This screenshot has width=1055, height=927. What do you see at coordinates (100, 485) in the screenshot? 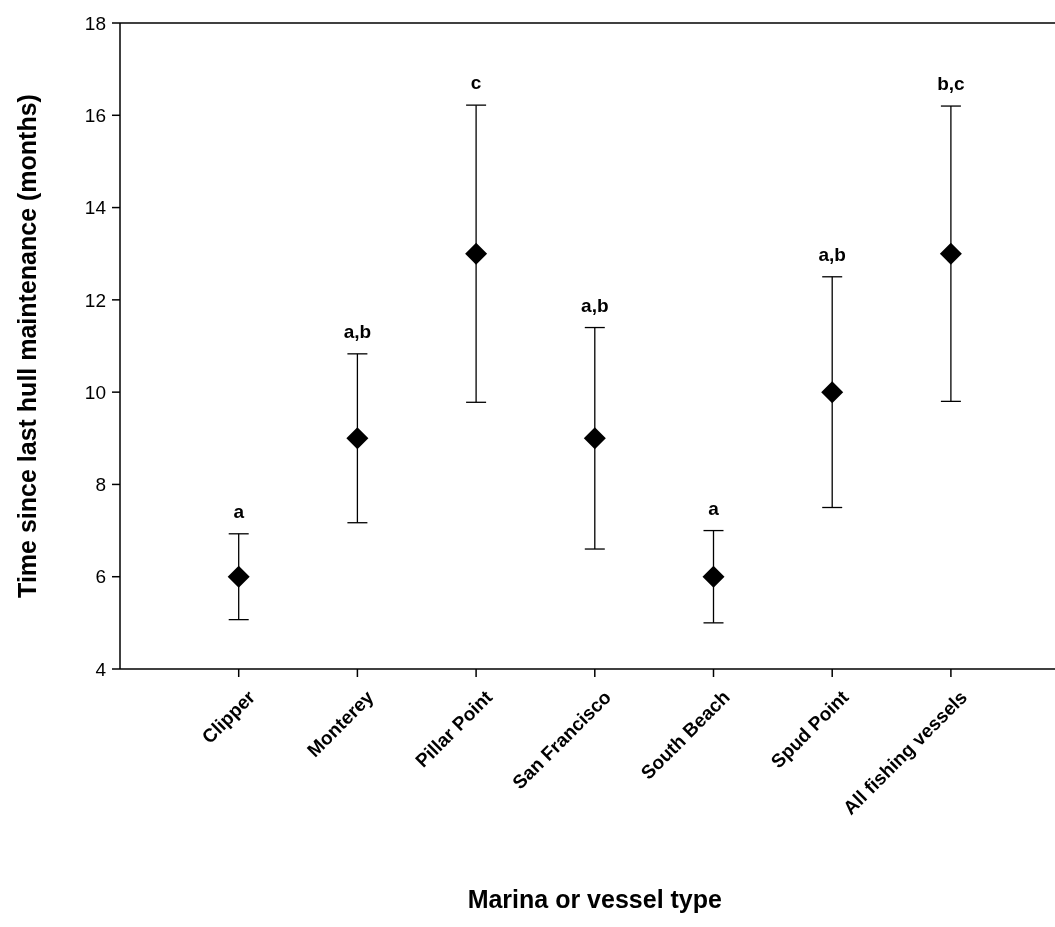
I see `y-tick-label: 8` at bounding box center [100, 485].